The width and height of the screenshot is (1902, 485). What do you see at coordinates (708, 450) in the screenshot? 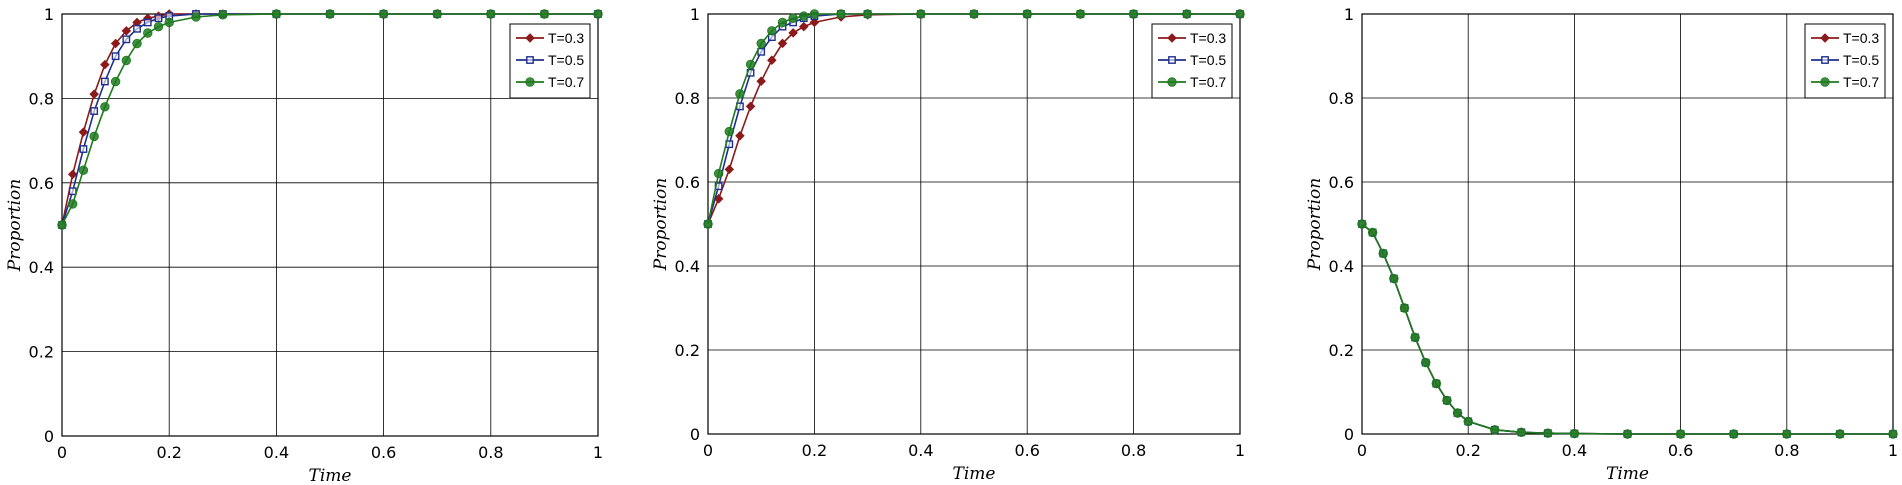
I see `x-tick-label: 0` at bounding box center [708, 450].